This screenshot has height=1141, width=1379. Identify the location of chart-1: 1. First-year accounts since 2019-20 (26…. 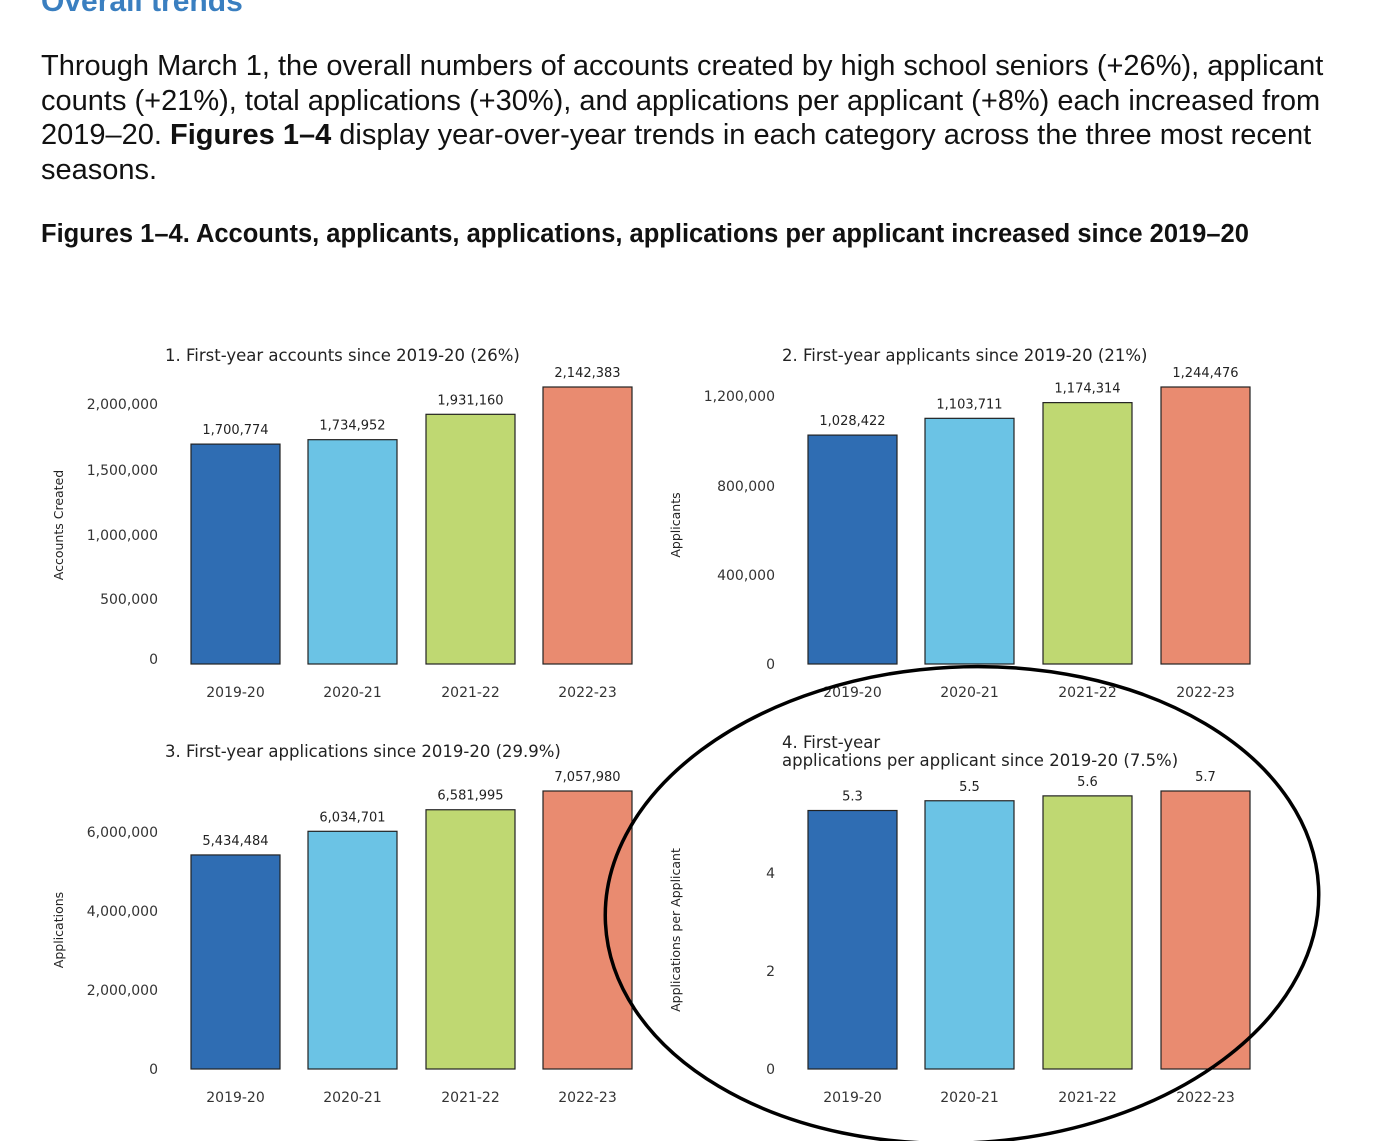
(342, 523).